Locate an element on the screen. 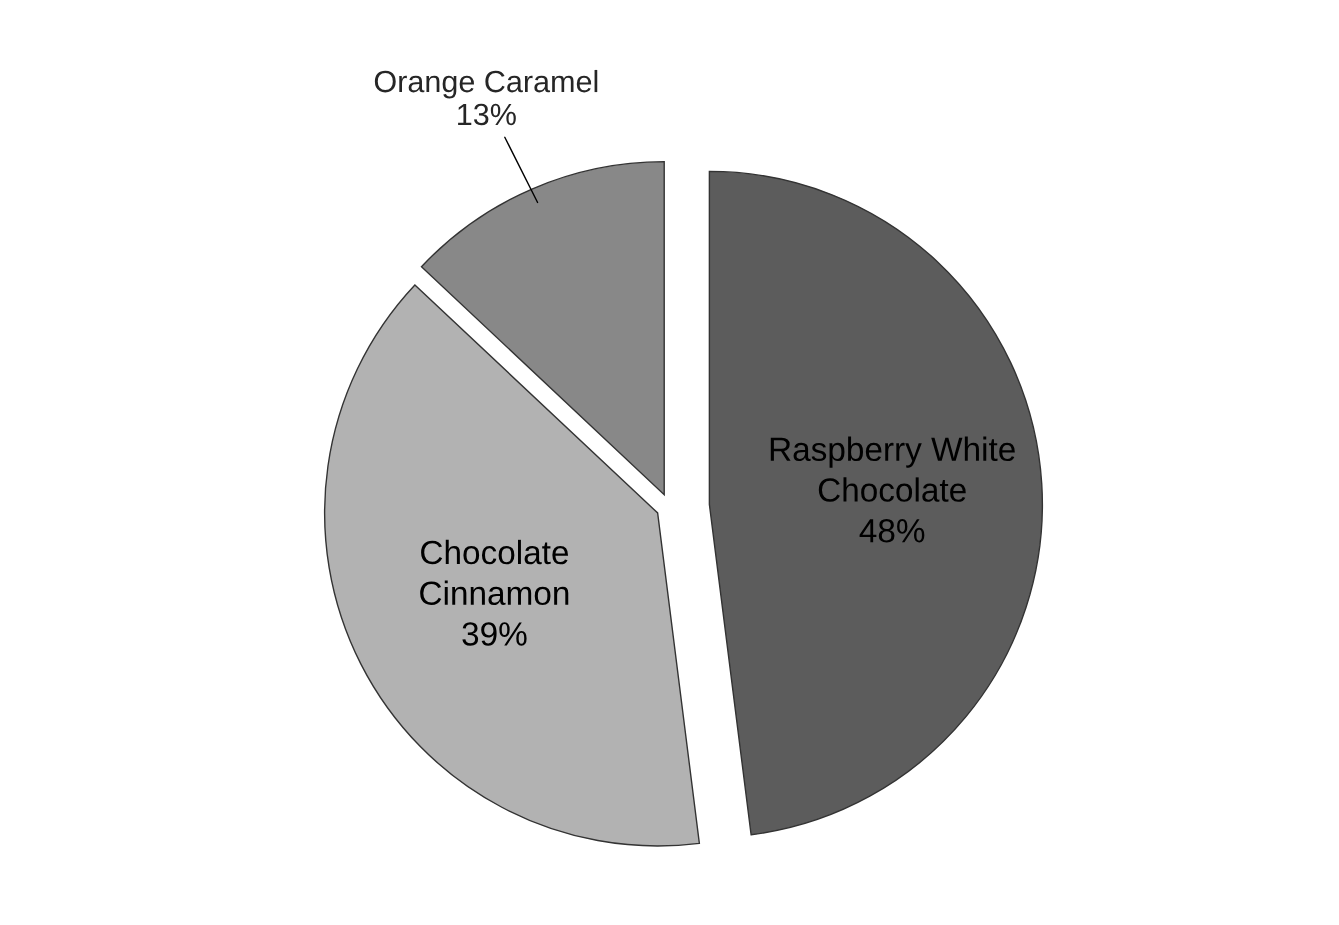 The width and height of the screenshot is (1339, 925). data-label: 13% is located at coordinates (487, 114).